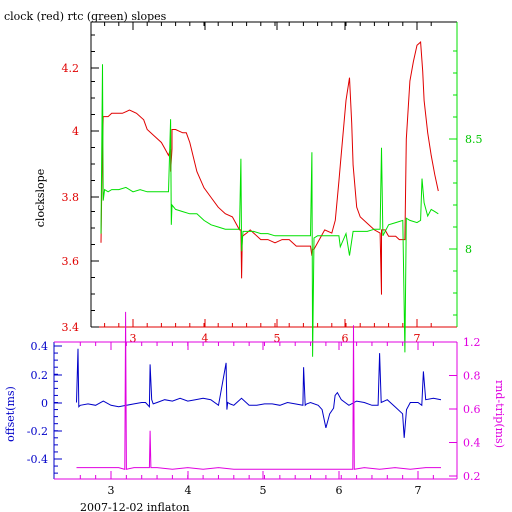 The image size is (512, 512). What do you see at coordinates (472, 409) in the screenshot?
I see `bottom-y2-tick-label: 0.6` at bounding box center [472, 409].